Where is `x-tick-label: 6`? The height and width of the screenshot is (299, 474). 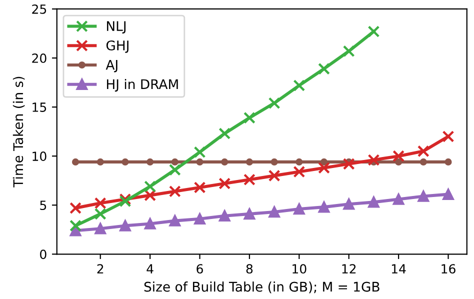 x-tick-label: 6 is located at coordinates (199, 269).